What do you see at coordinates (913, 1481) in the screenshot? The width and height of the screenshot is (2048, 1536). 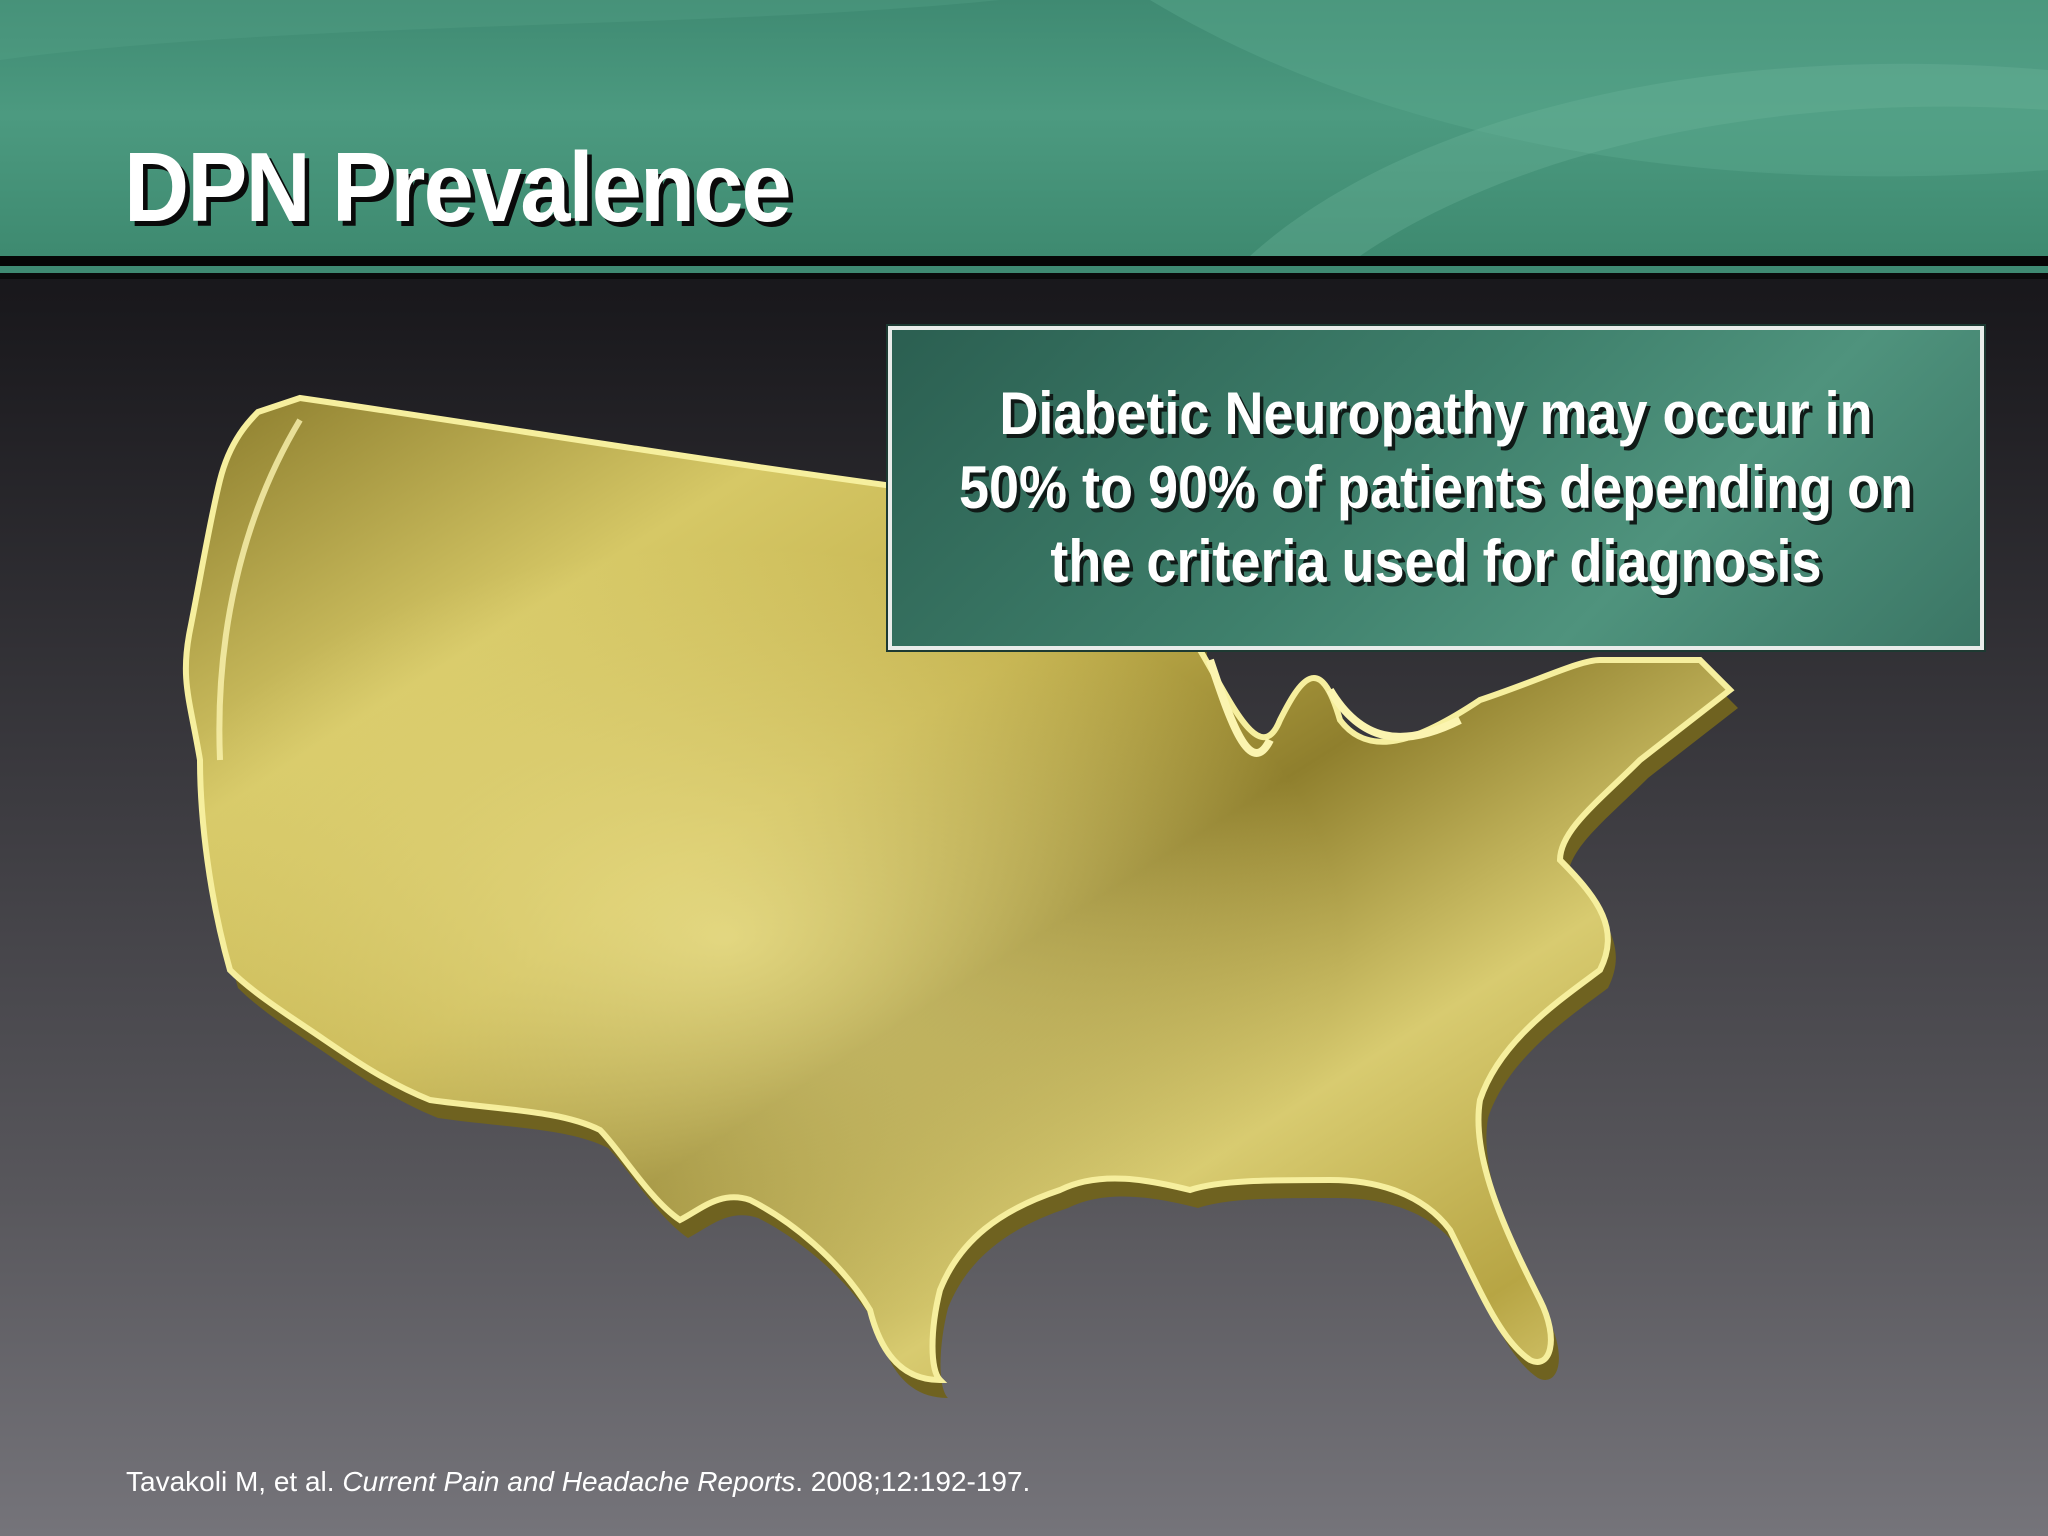 I see `citation-details: . 2008;12:192-197.` at bounding box center [913, 1481].